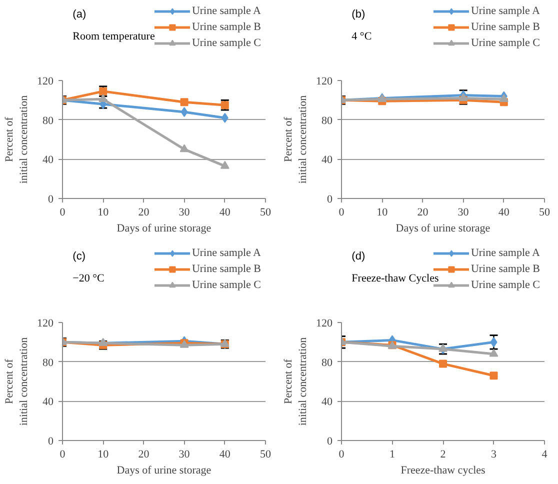 The height and width of the screenshot is (484, 558). What do you see at coordinates (392, 454) in the screenshot?
I see `x-tick-label: 1` at bounding box center [392, 454].